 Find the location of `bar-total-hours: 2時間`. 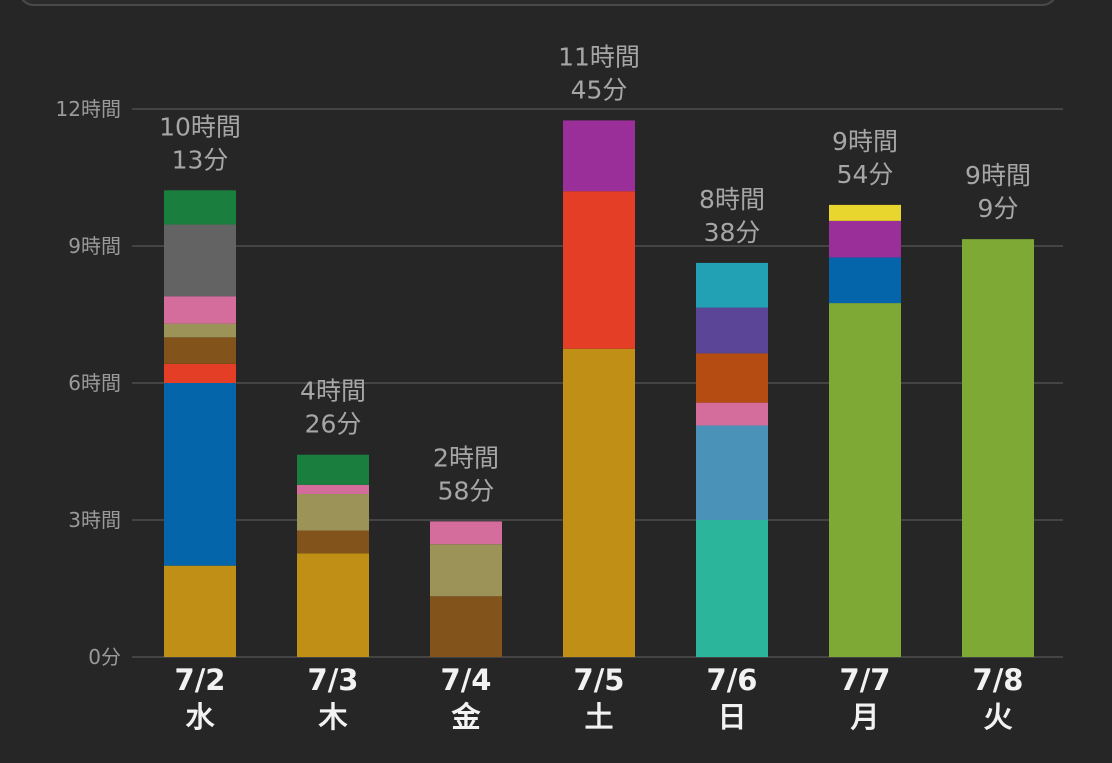

bar-total-hours: 2時間 is located at coordinates (466, 457).